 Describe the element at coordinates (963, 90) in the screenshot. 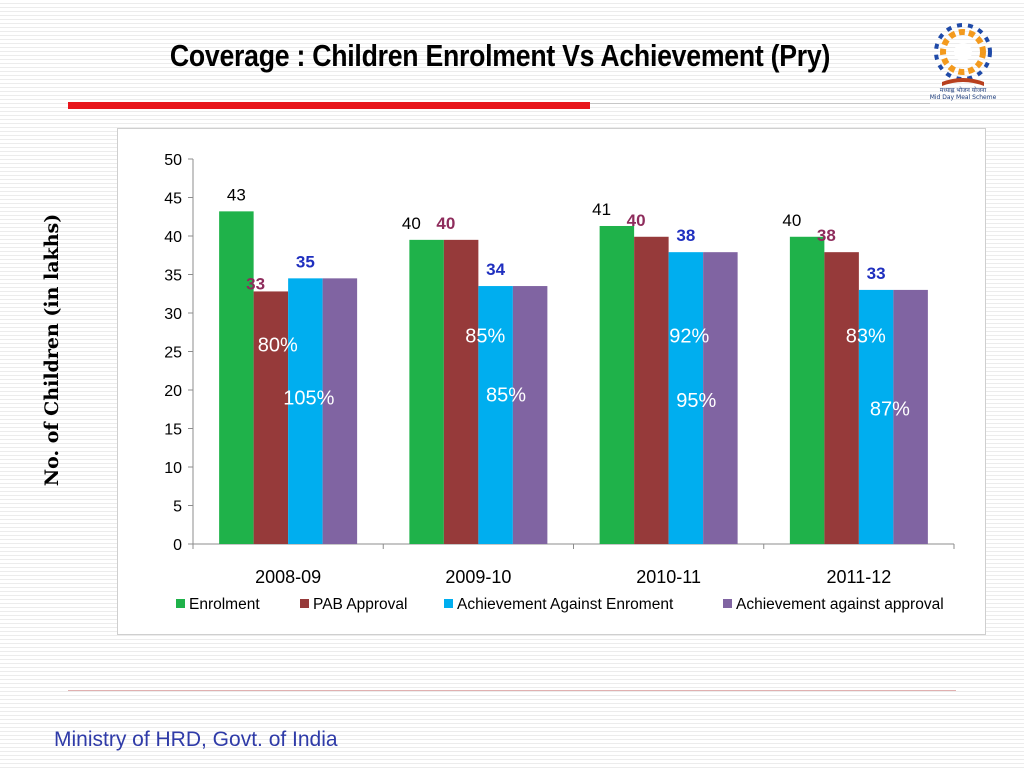

I see `logo-caption-hindi: मध्याह्न भोजन योजना` at that location.